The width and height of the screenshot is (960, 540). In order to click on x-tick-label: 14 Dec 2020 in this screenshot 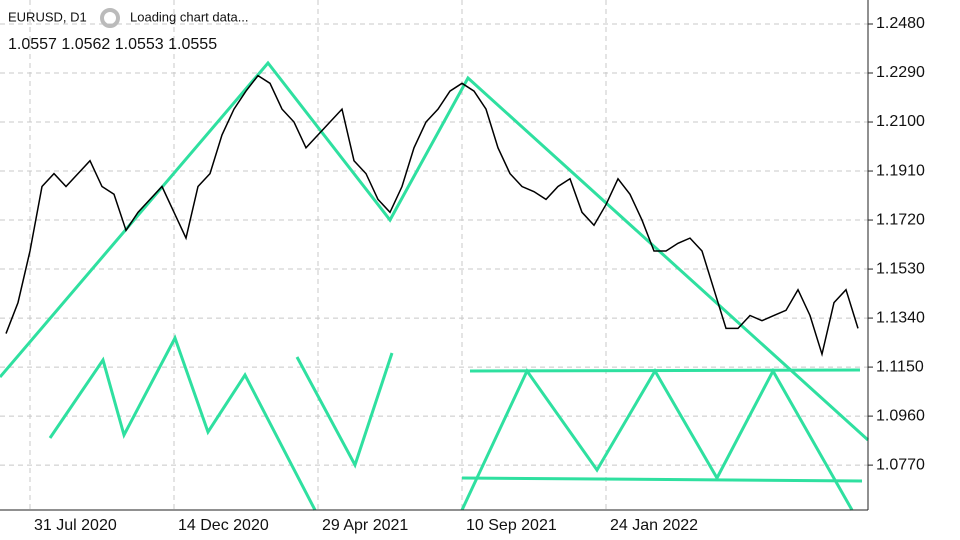, I will do `click(223, 525)`.